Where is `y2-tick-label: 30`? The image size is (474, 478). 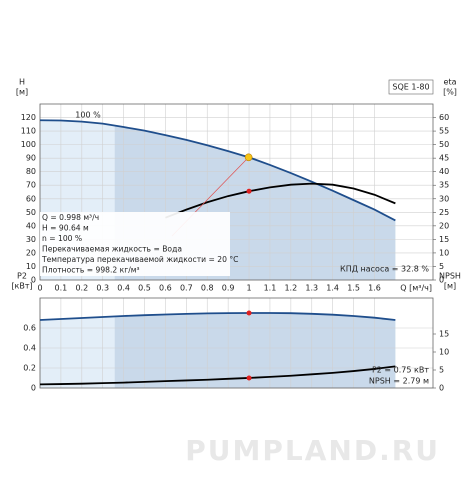 y2-tick-label: 30 is located at coordinates (444, 198).